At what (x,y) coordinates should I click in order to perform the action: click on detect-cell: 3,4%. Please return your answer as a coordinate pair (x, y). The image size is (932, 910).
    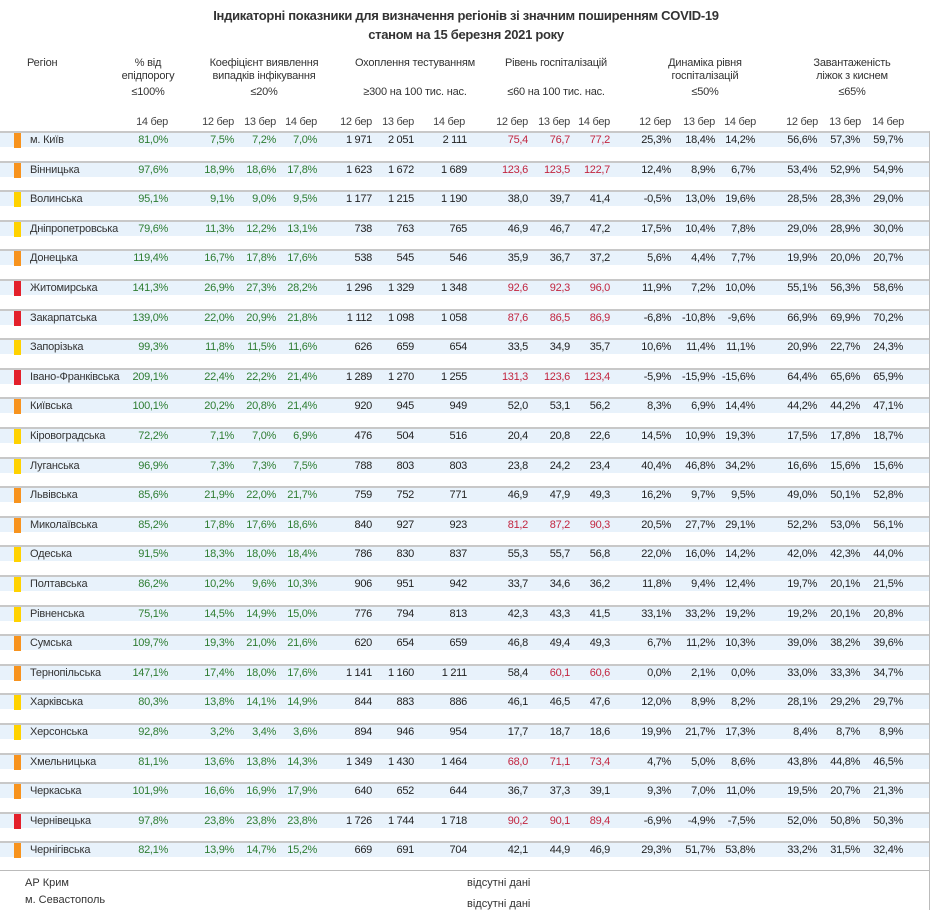
    Looking at the image, I should click on (264, 732).